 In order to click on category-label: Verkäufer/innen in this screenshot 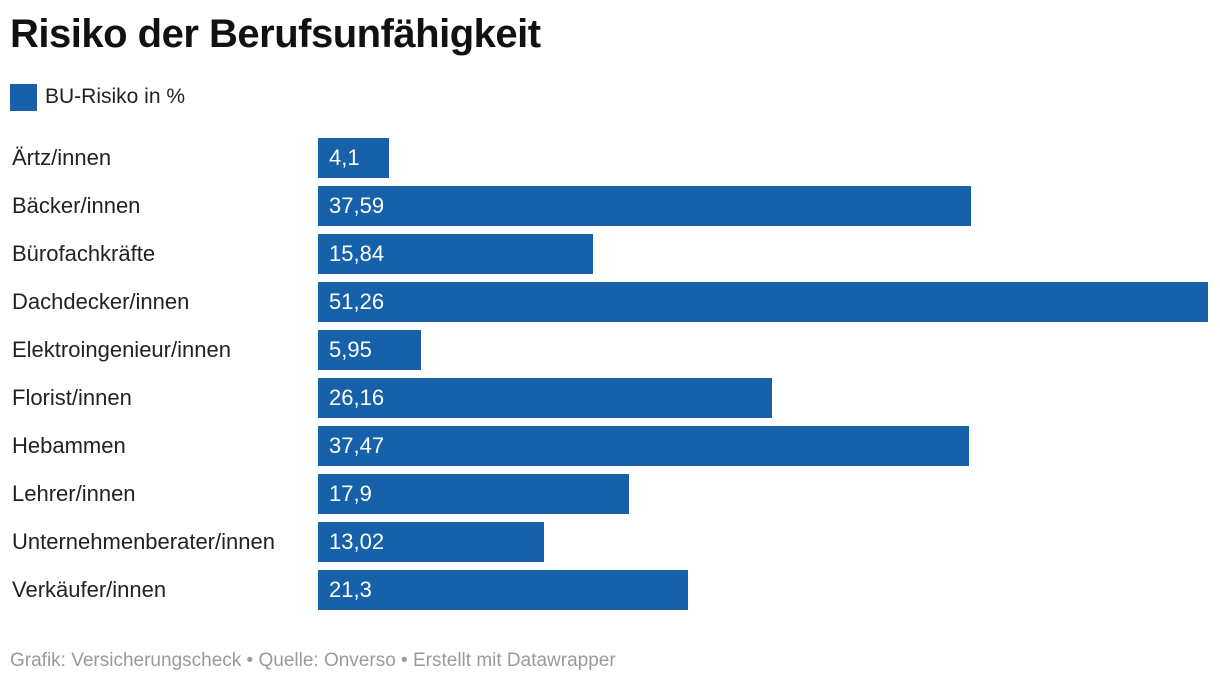, I will do `click(89, 589)`.